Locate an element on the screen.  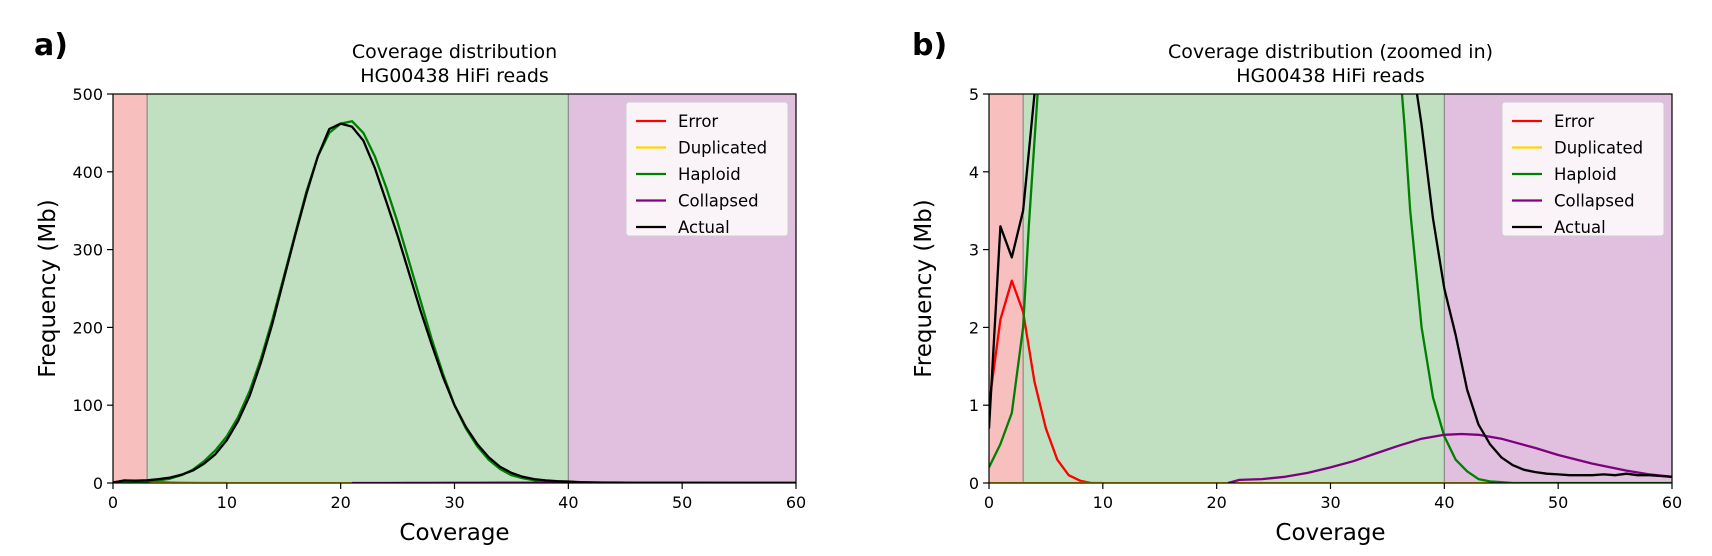
y-tick-label: 2 is located at coordinates (974, 327).